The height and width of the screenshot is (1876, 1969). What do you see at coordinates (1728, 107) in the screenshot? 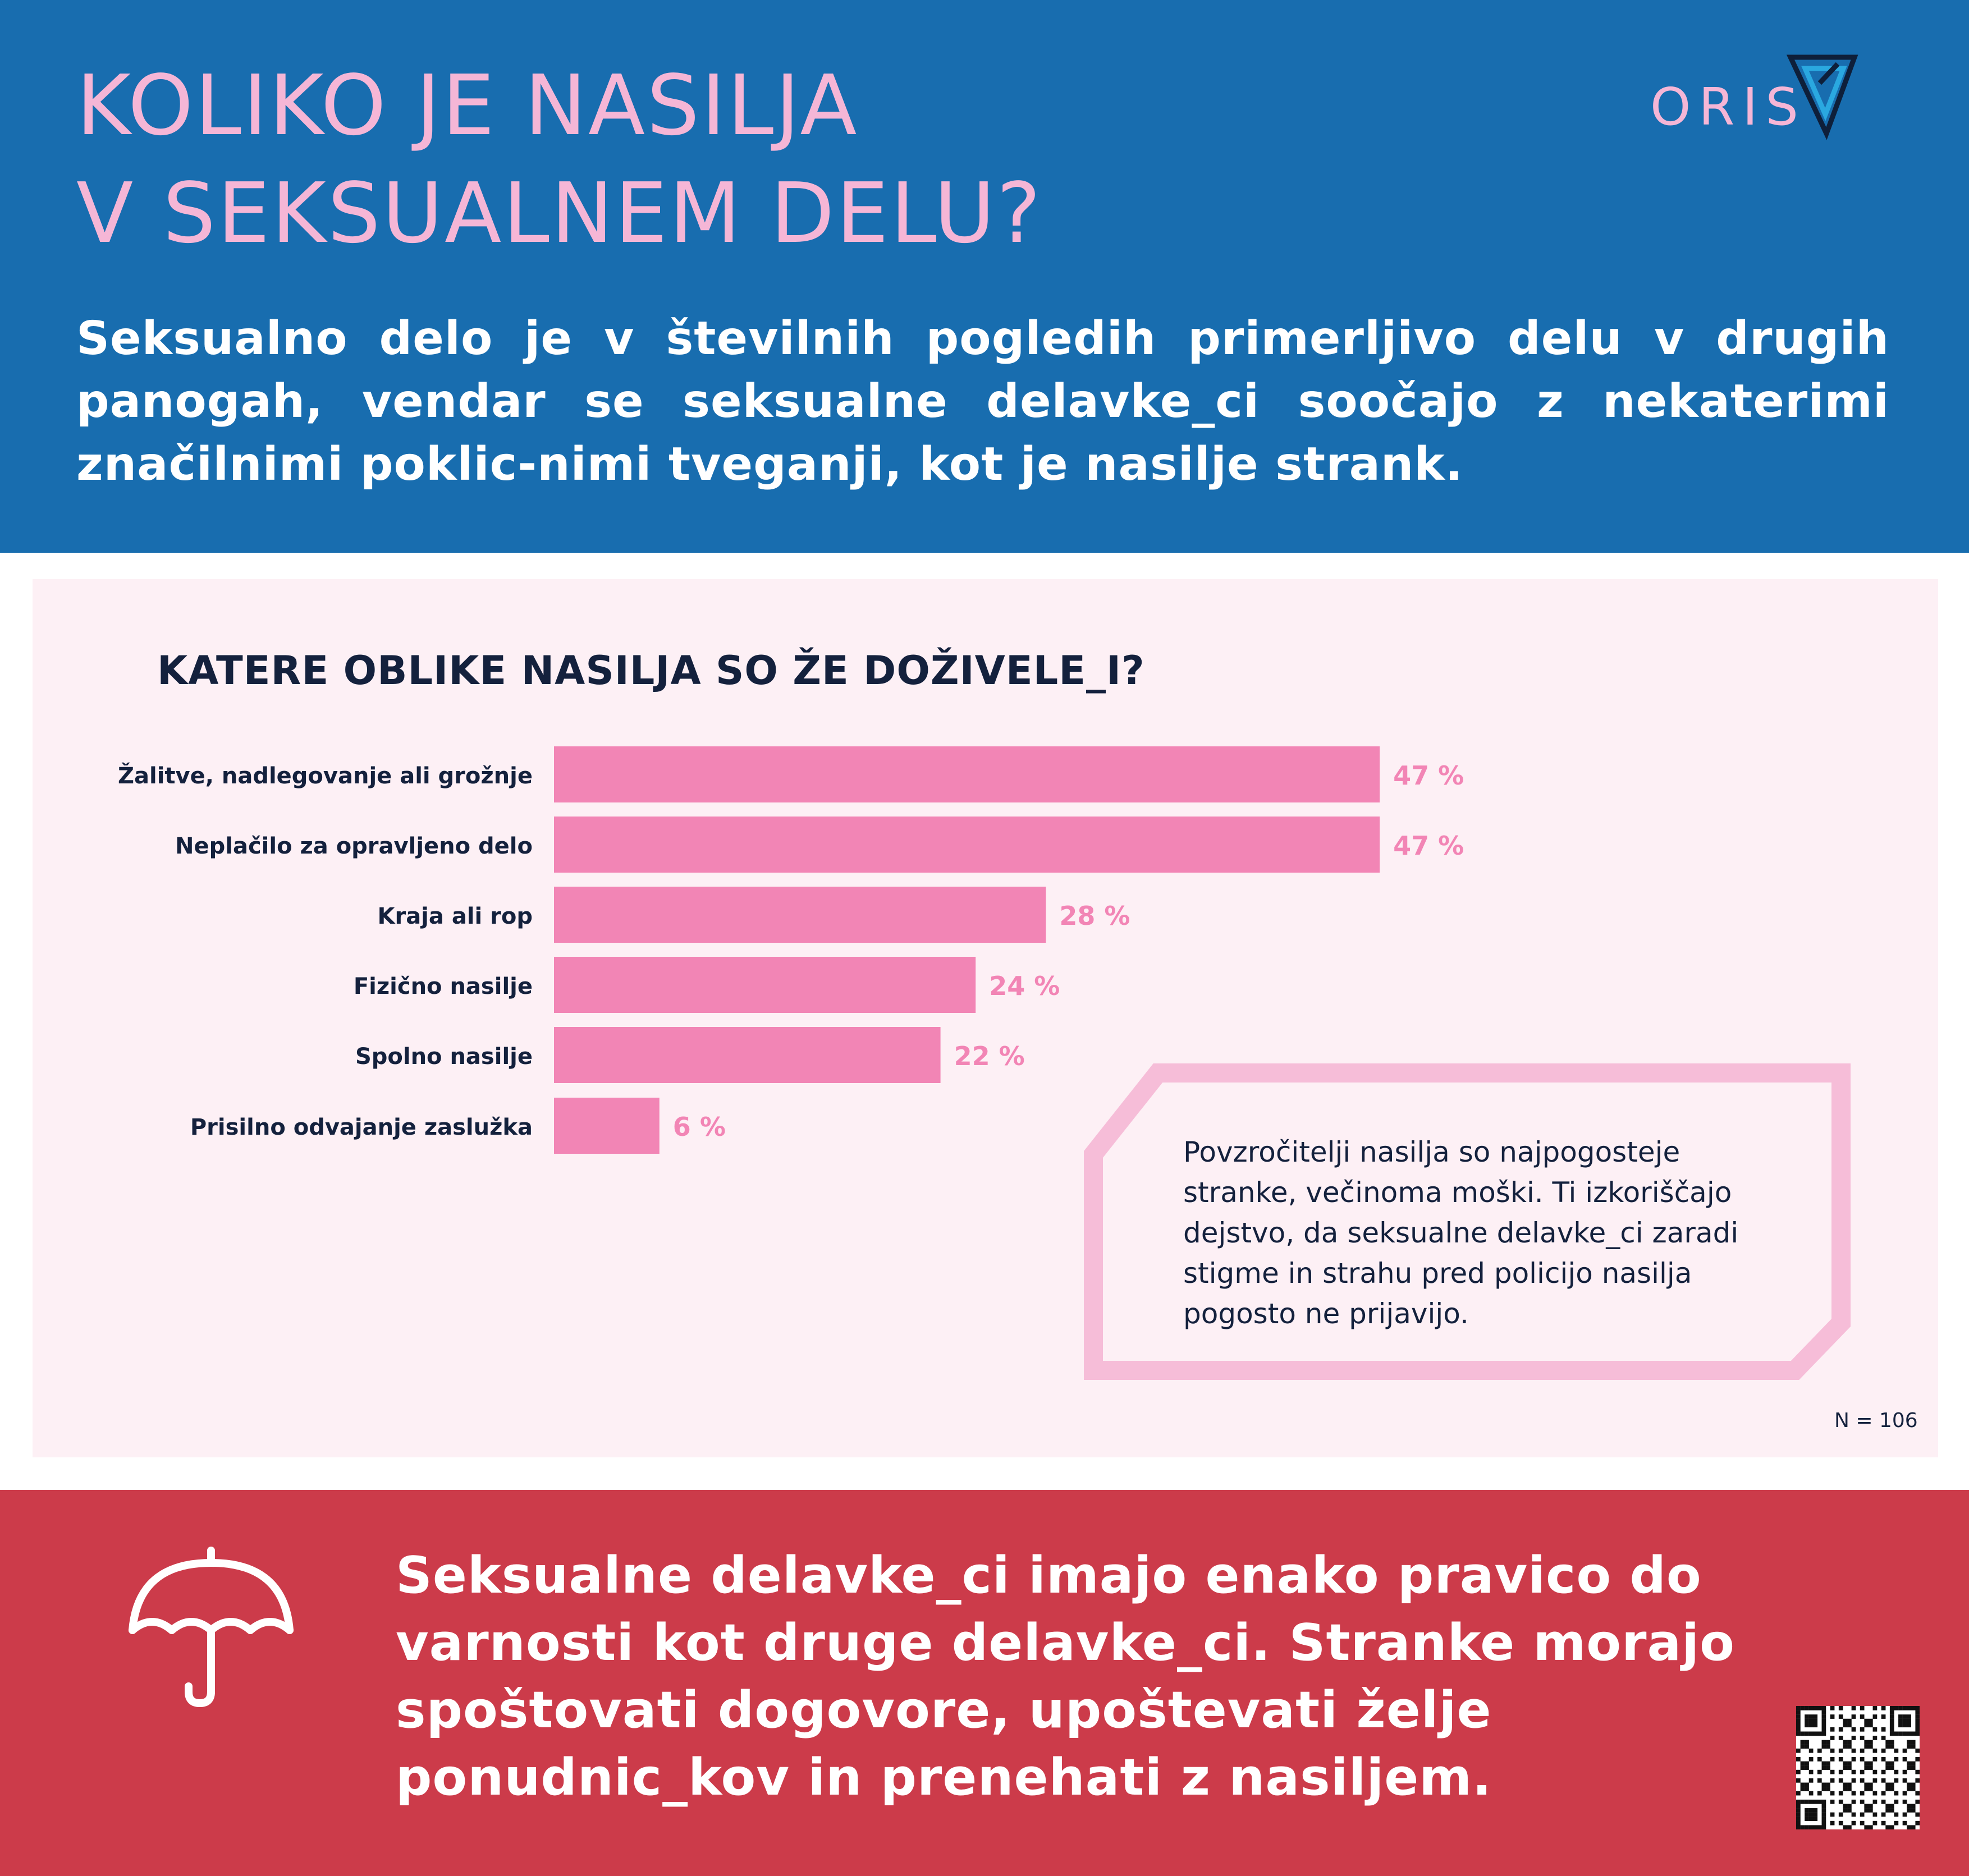
I see `logo-text: ORIS` at bounding box center [1728, 107].